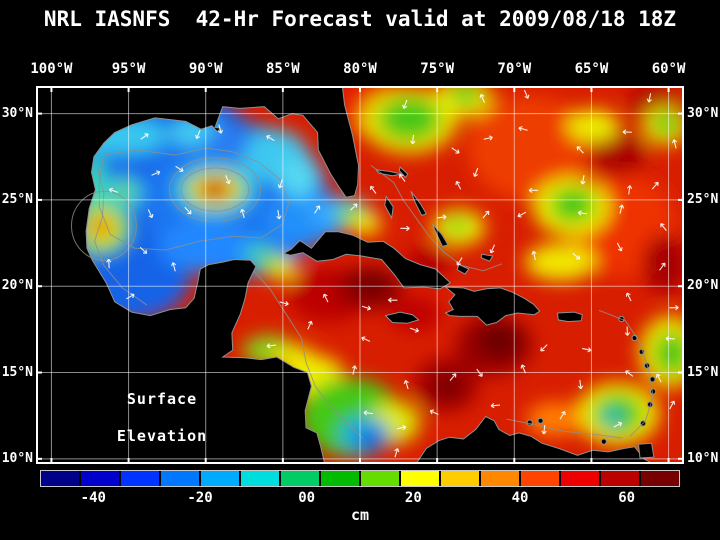 This screenshot has width=720, height=540. I want to click on surface-label: Surface, so click(162, 399).